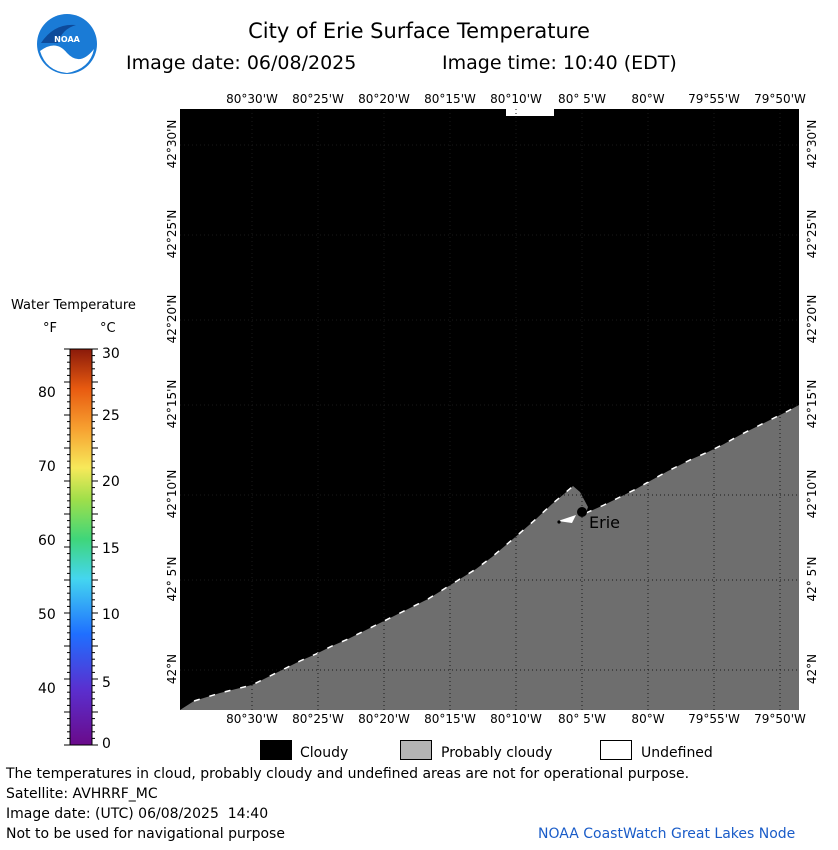  Describe the element at coordinates (318, 719) in the screenshot. I see `lon-label-bottom: 80°25'W` at that location.